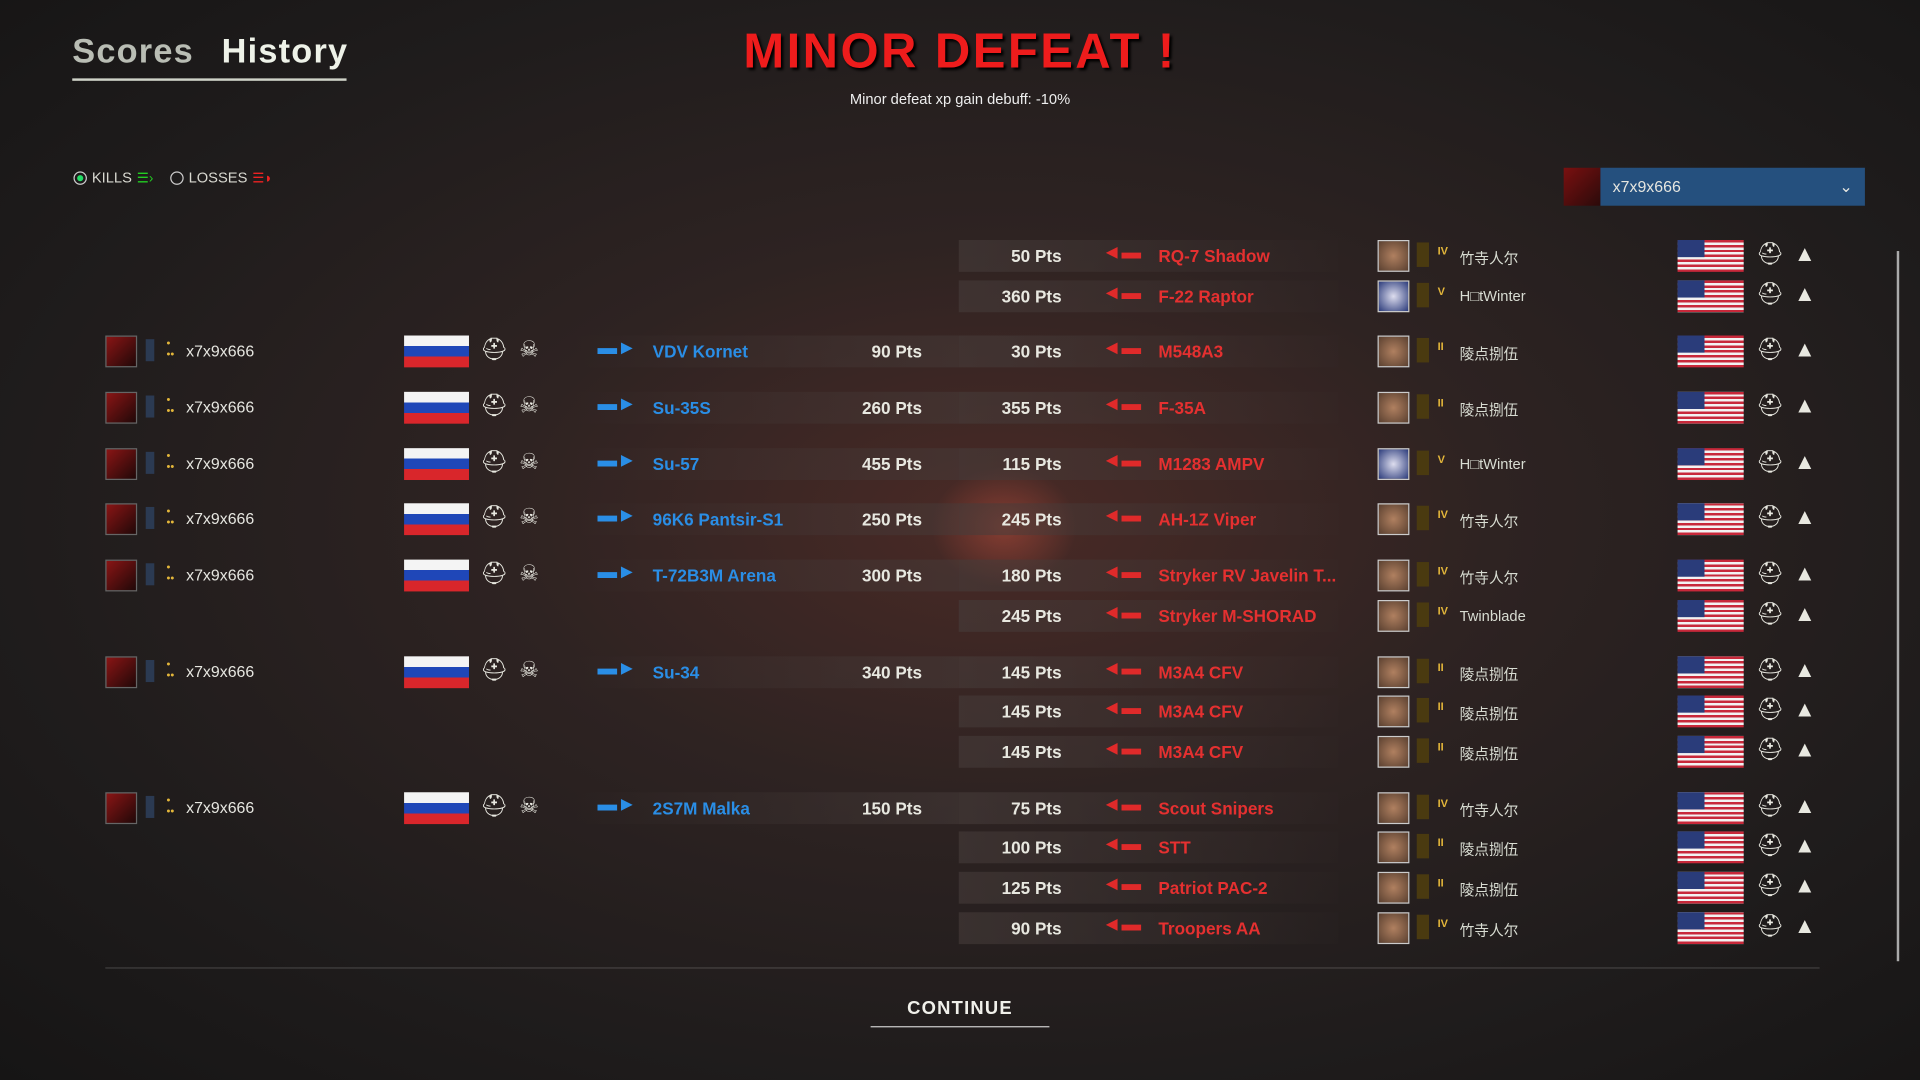 This screenshot has width=1920, height=1080. I want to click on tab-scores: Scores, so click(133, 50).